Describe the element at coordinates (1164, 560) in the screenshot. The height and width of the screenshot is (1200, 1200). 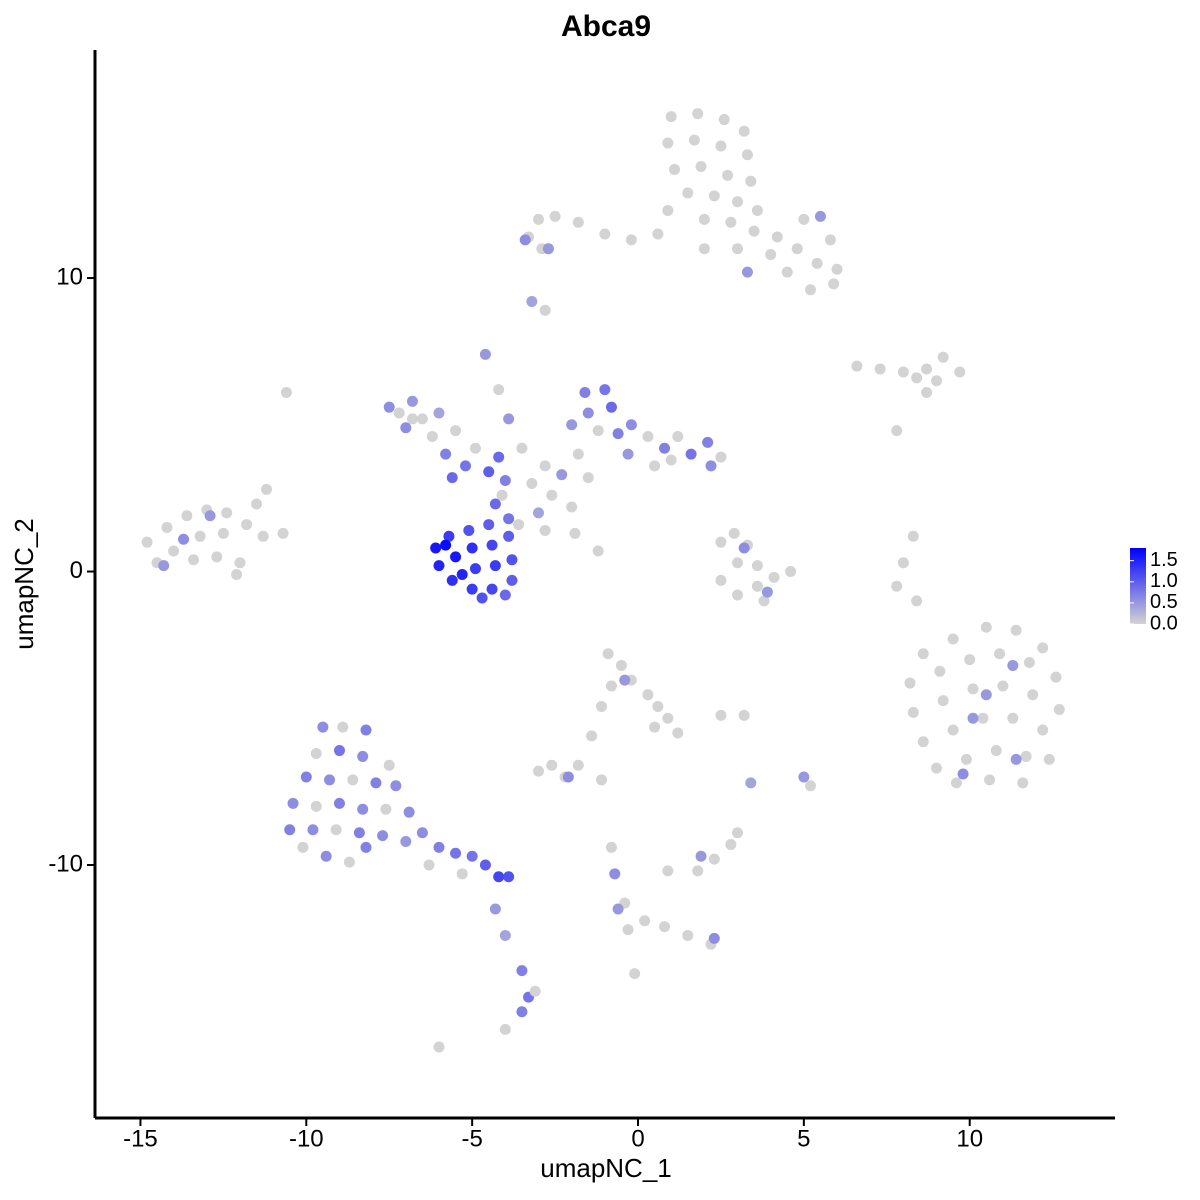
I see `color-tick-label: 1.5` at that location.